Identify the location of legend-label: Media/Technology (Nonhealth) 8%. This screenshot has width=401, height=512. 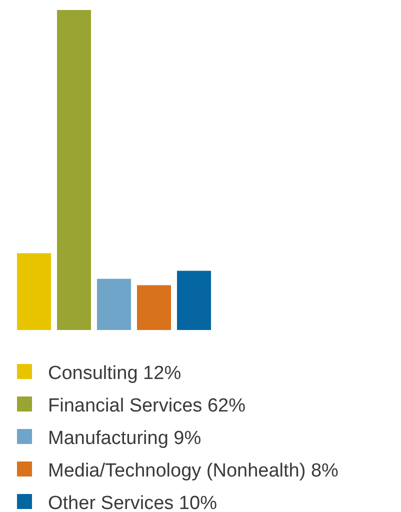
(193, 471).